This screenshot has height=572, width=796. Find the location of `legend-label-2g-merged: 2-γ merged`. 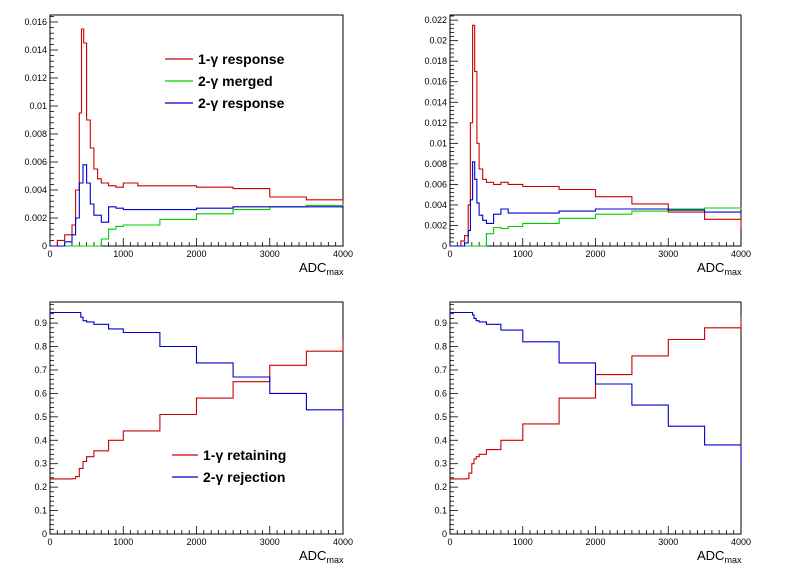

legend-label-2g-merged: 2-γ merged is located at coordinates (235, 81).